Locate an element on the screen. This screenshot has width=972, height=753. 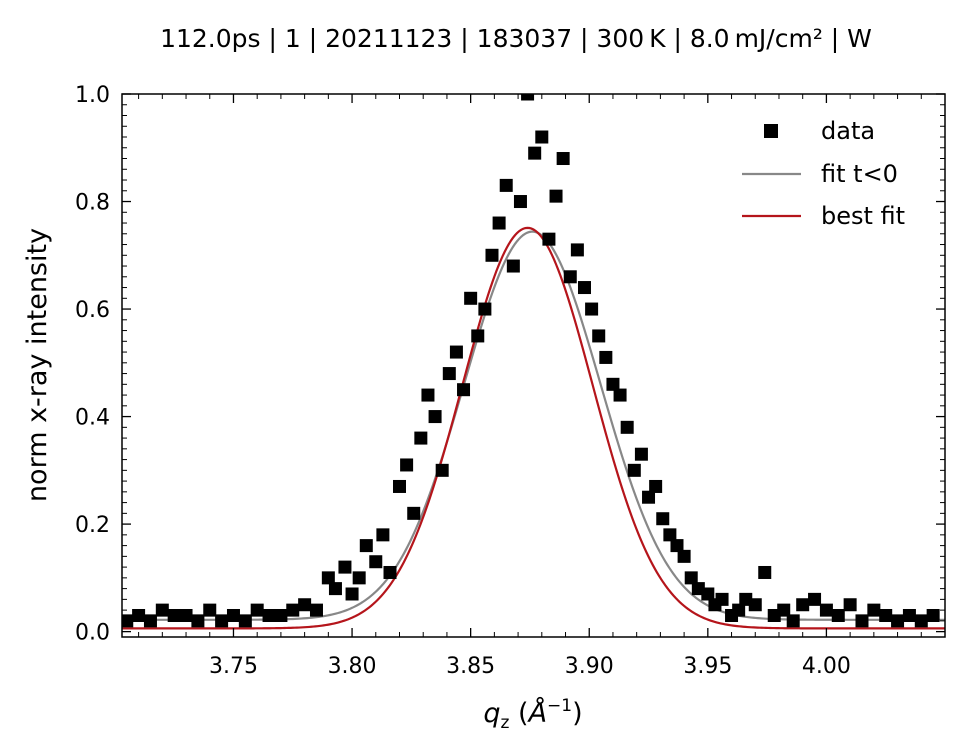
y-tick-label: 0.0 is located at coordinates (92, 633).